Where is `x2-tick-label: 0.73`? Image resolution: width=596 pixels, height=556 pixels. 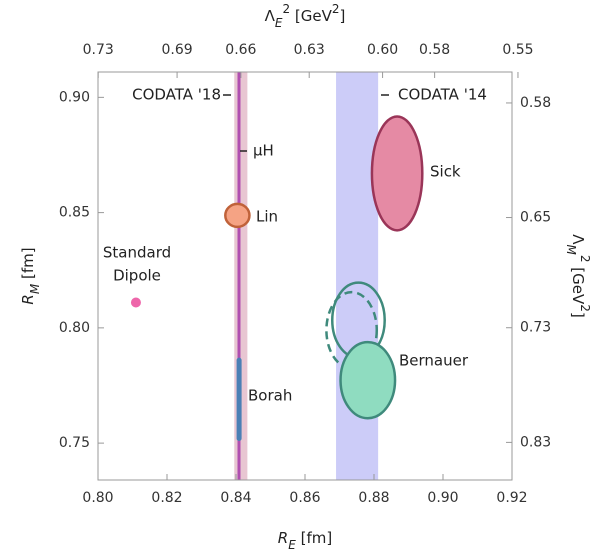 x2-tick-label: 0.73 is located at coordinates (98, 50).